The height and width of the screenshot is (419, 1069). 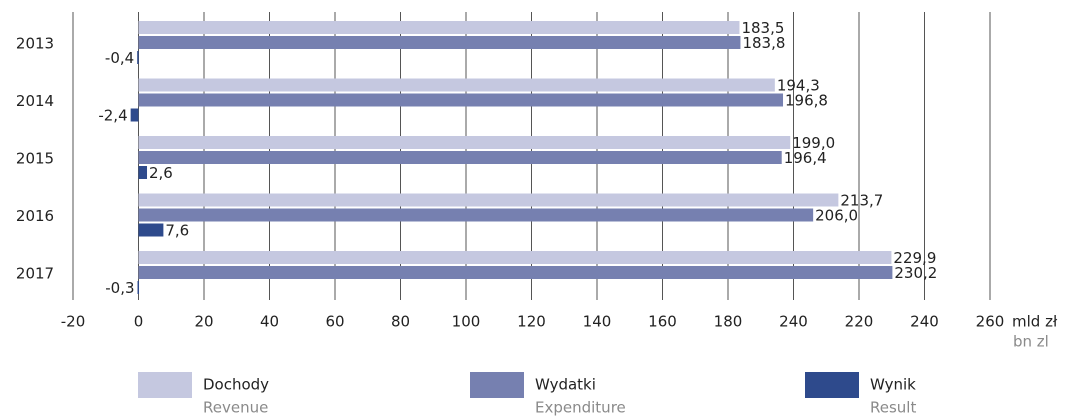 I want to click on value-label: 2,6, so click(x=161, y=173).